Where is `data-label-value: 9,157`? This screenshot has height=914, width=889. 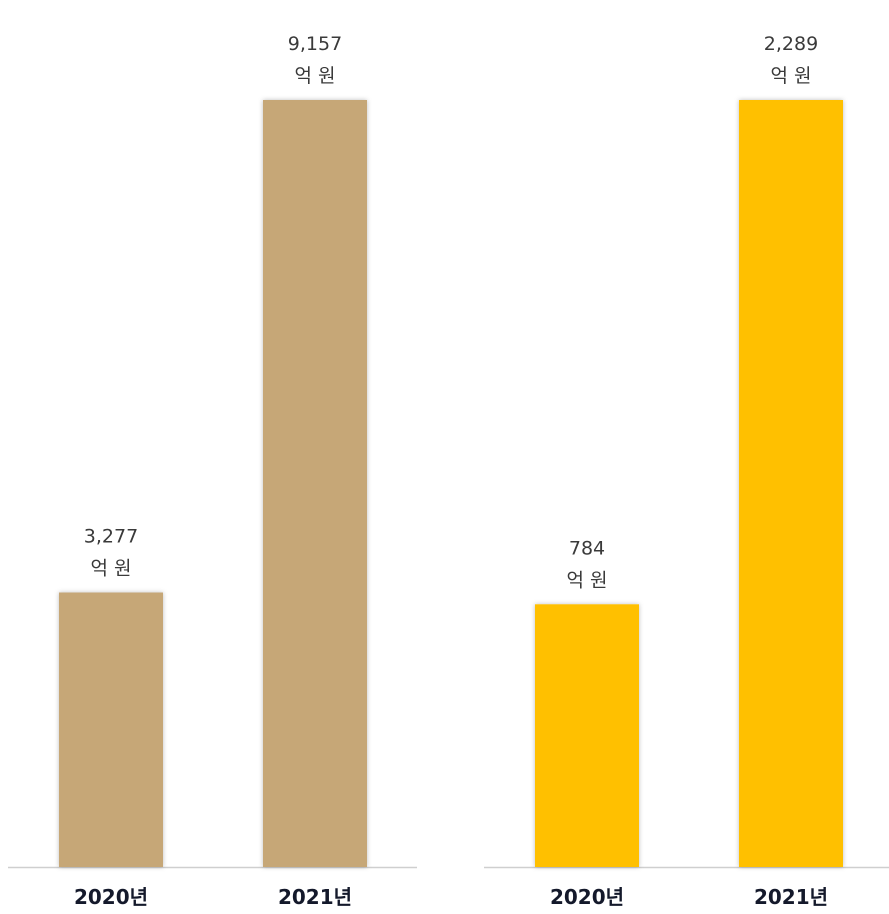
data-label-value: 9,157 is located at coordinates (315, 44).